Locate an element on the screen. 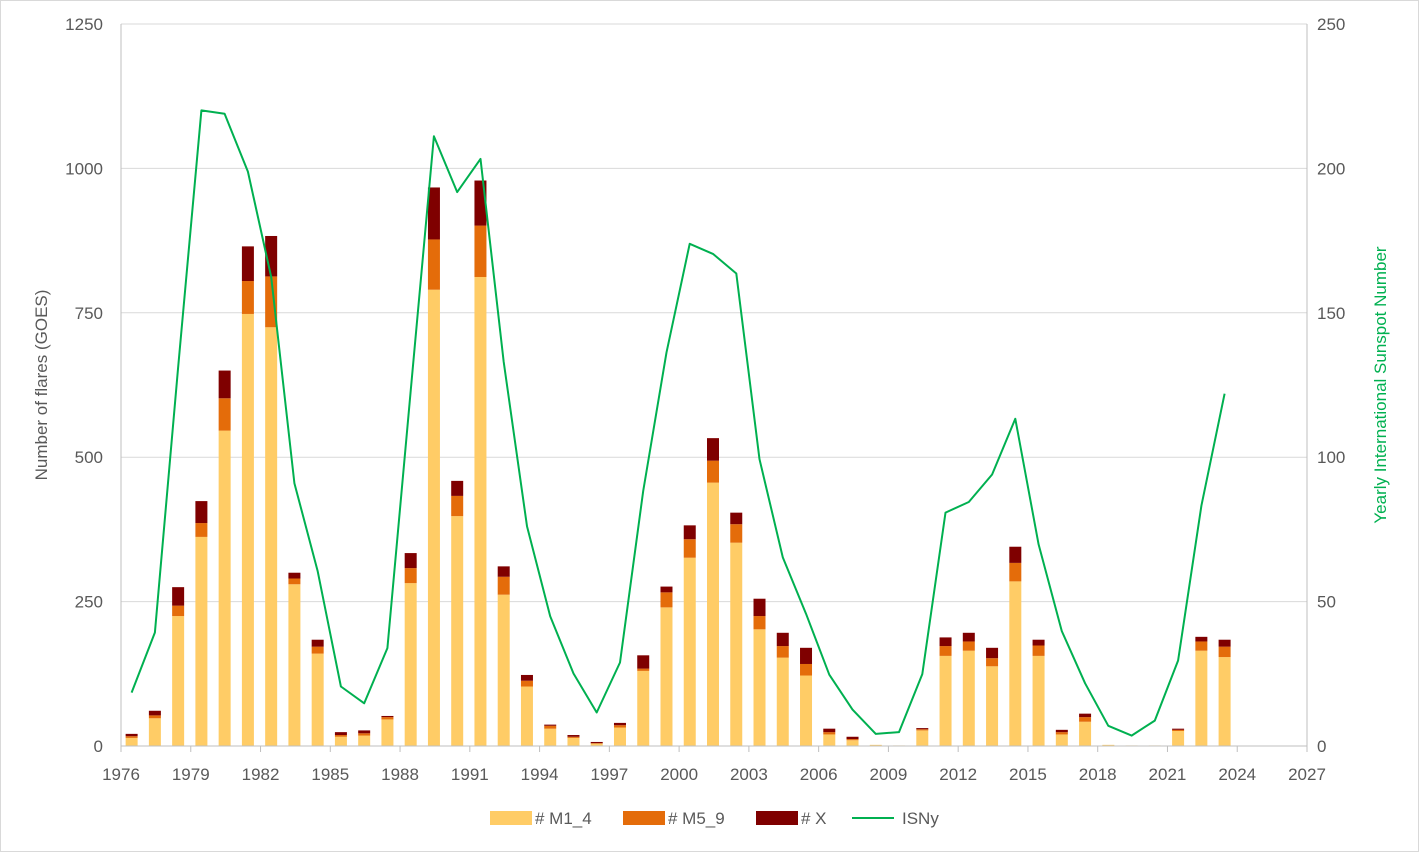 This screenshot has width=1419, height=852. bar-m1-4-1993 is located at coordinates (526, 716).